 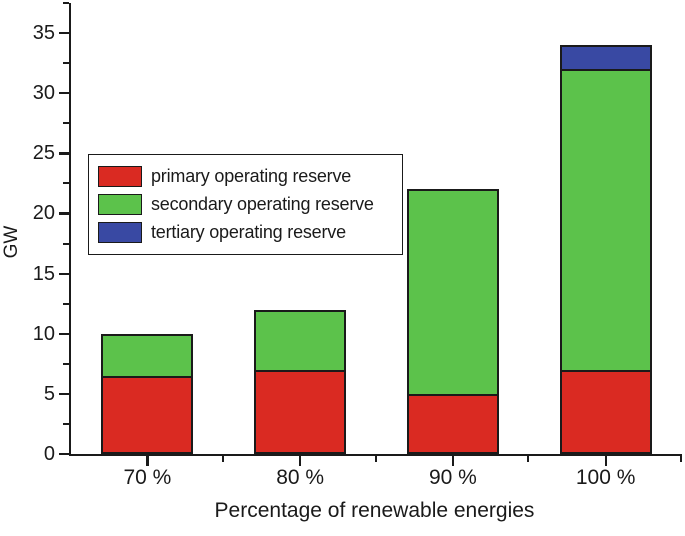 What do you see at coordinates (251, 176) in the screenshot?
I see `legend-label: primary operating reserve` at bounding box center [251, 176].